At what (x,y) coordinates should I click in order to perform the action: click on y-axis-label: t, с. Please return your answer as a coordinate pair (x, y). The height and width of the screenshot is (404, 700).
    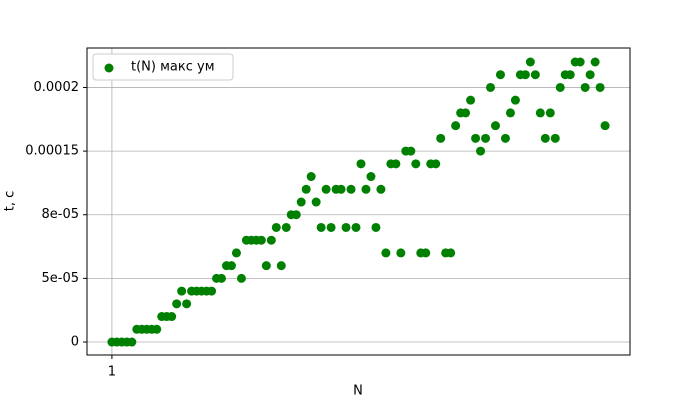
    Looking at the image, I should click on (10, 201).